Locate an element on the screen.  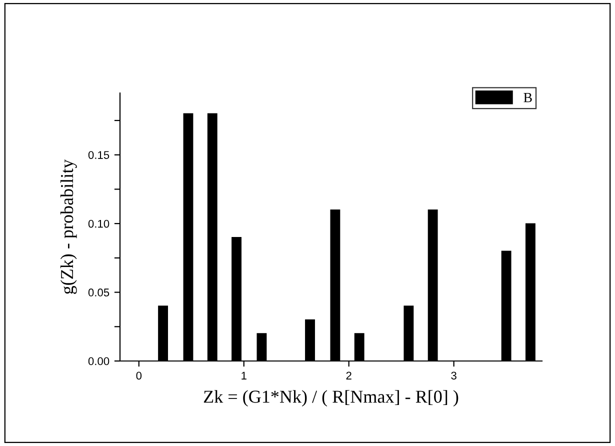
legend-label: B is located at coordinates (528, 97).